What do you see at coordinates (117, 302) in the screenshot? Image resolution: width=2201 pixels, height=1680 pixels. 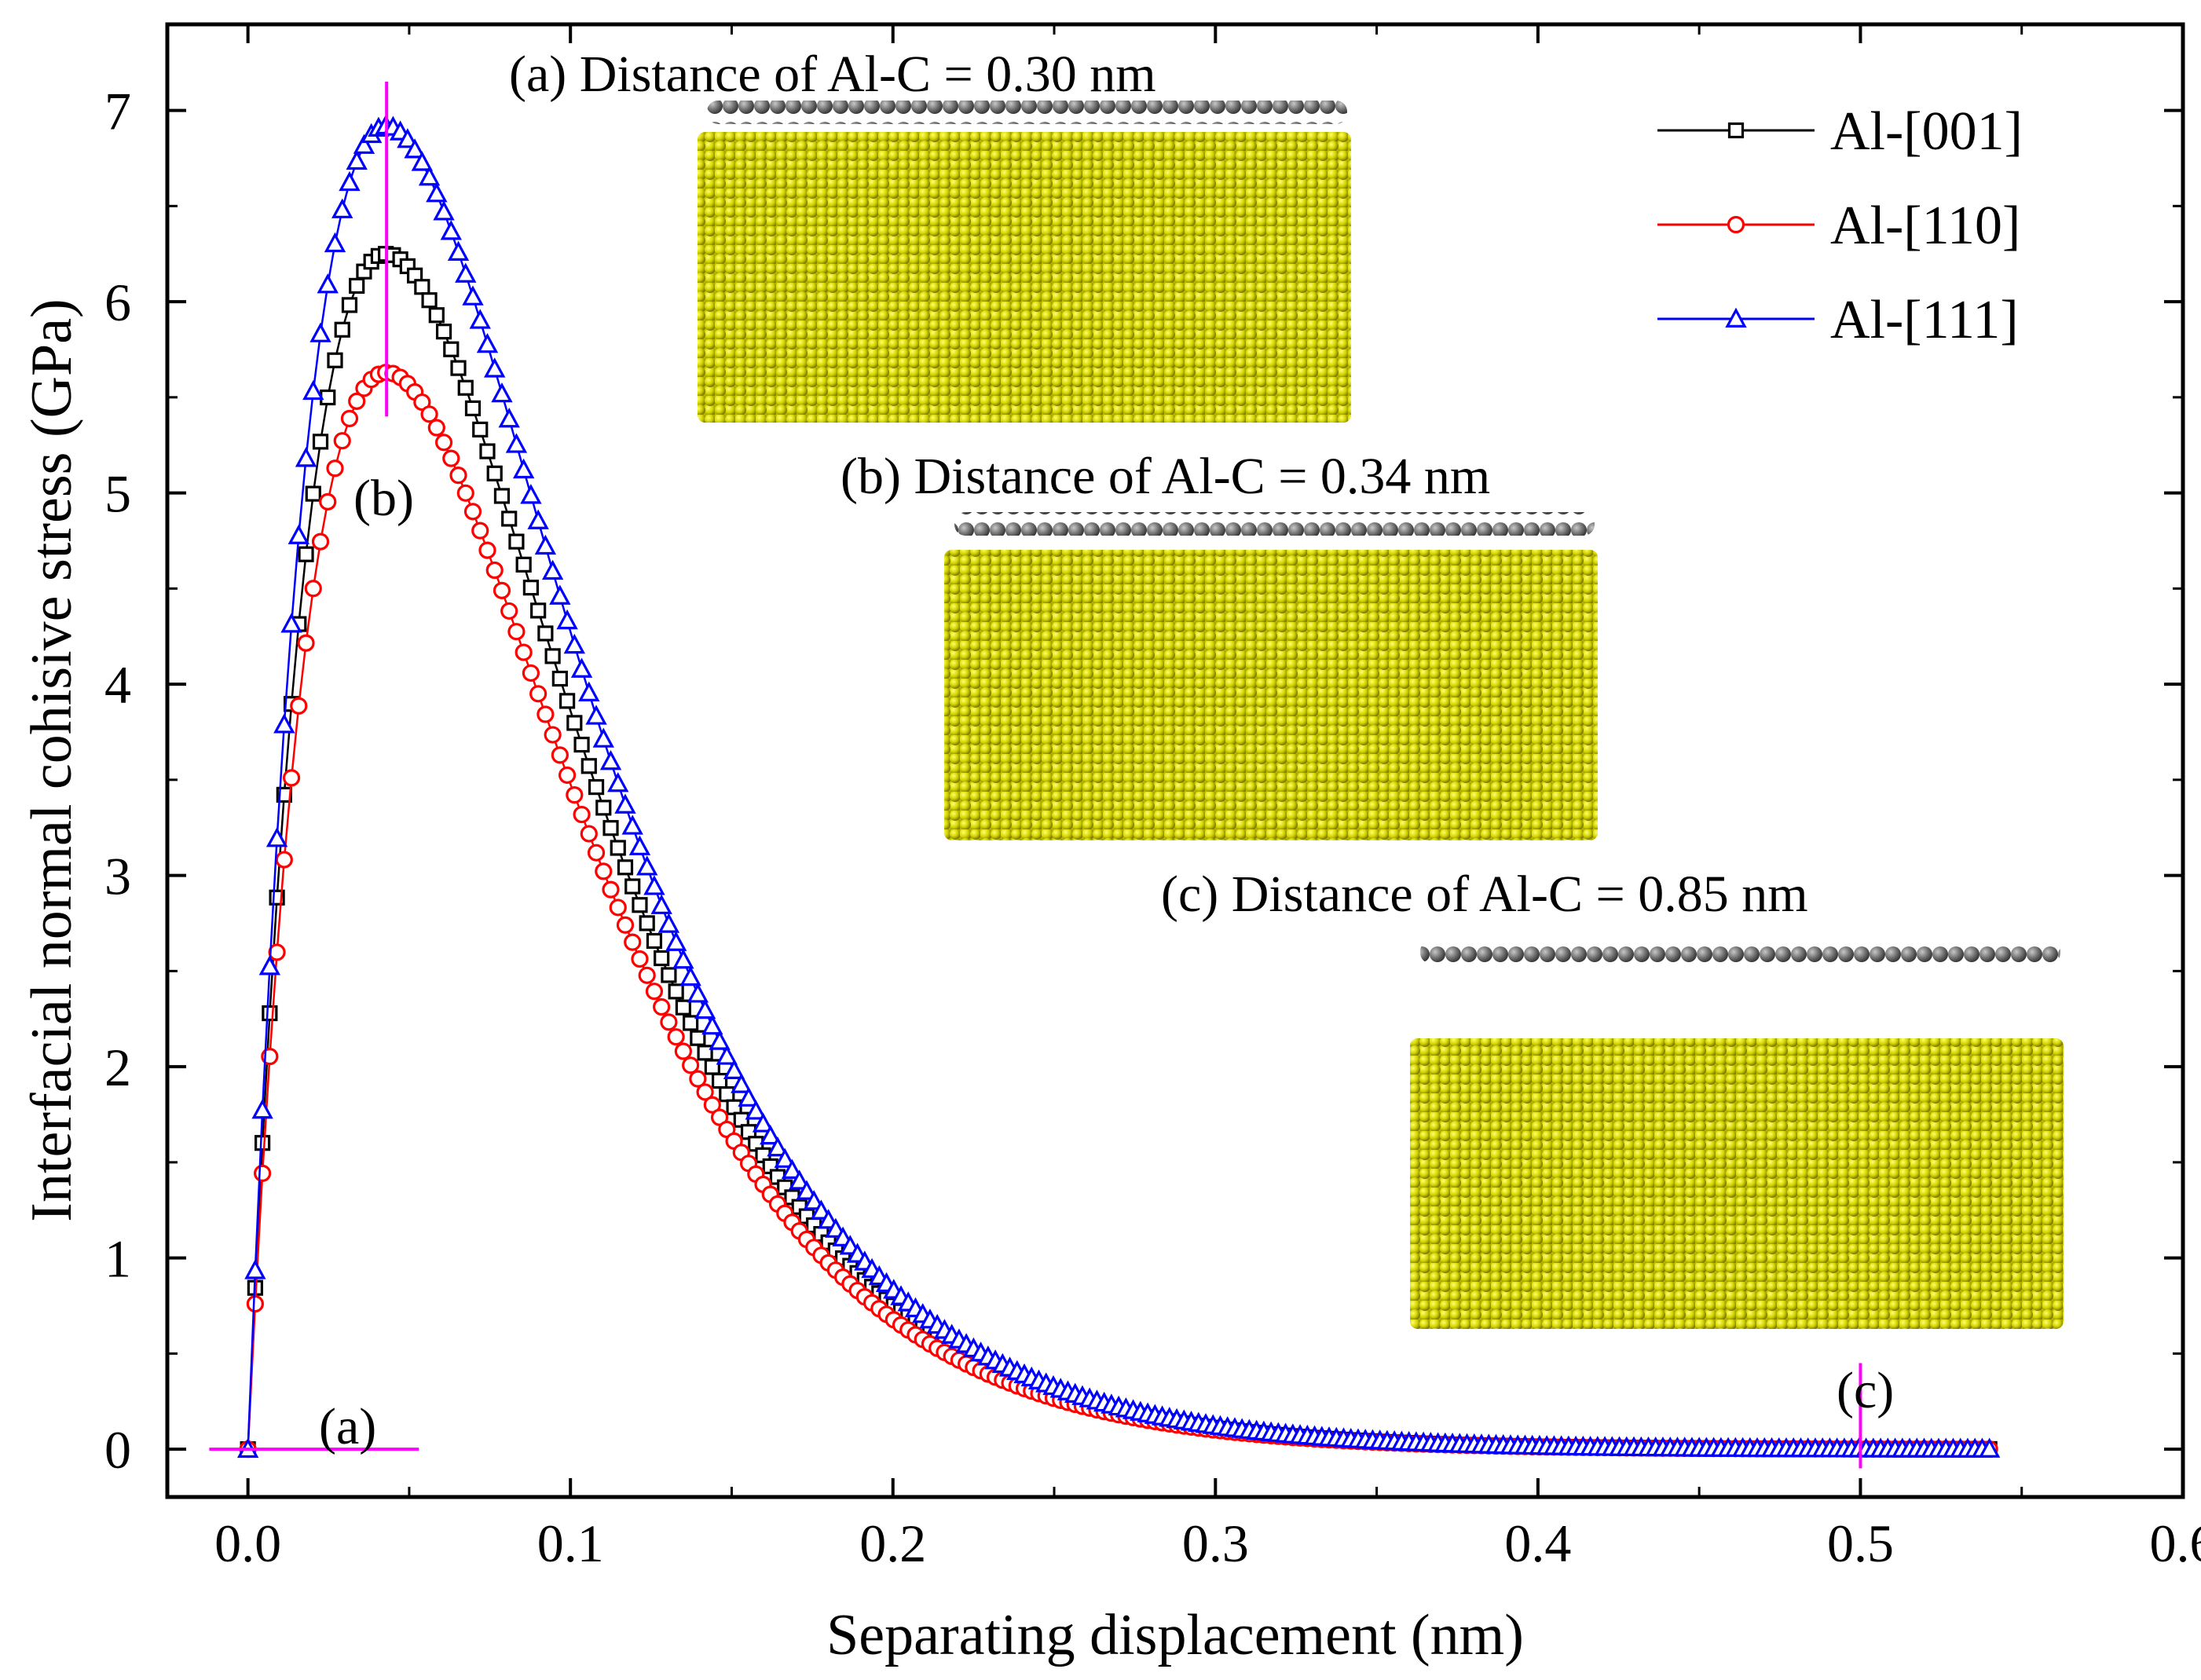 I see `y-tick-label: 6` at bounding box center [117, 302].